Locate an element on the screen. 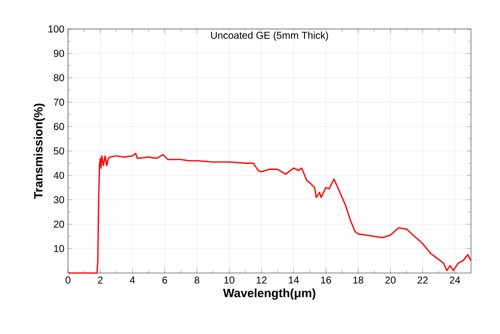  y-tick-label: 60 is located at coordinates (59, 126).